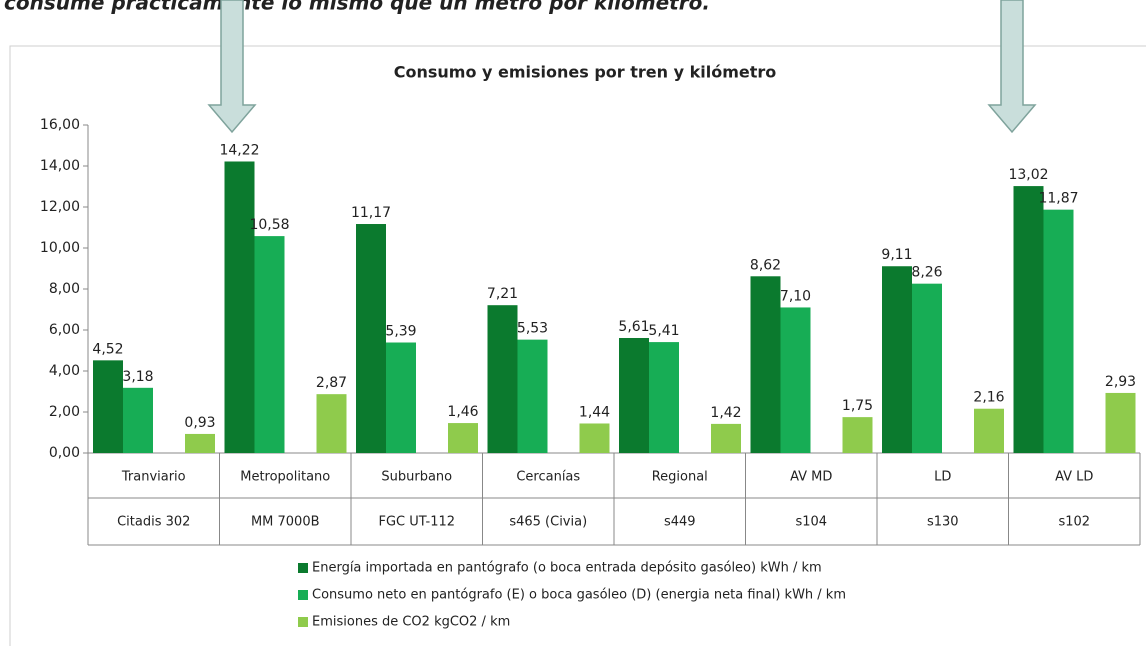 The height and width of the screenshot is (646, 1146). What do you see at coordinates (633, 327) in the screenshot?
I see `data-label: 5,61` at bounding box center [633, 327].